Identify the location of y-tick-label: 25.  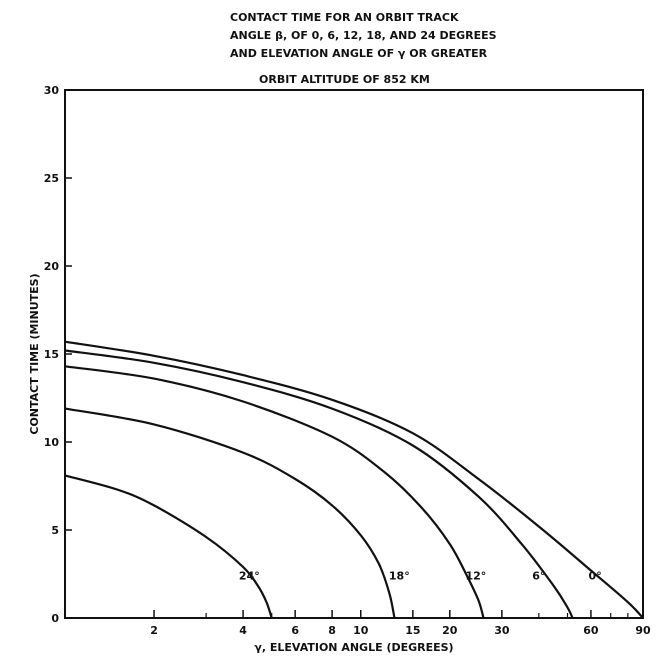
(51, 178).